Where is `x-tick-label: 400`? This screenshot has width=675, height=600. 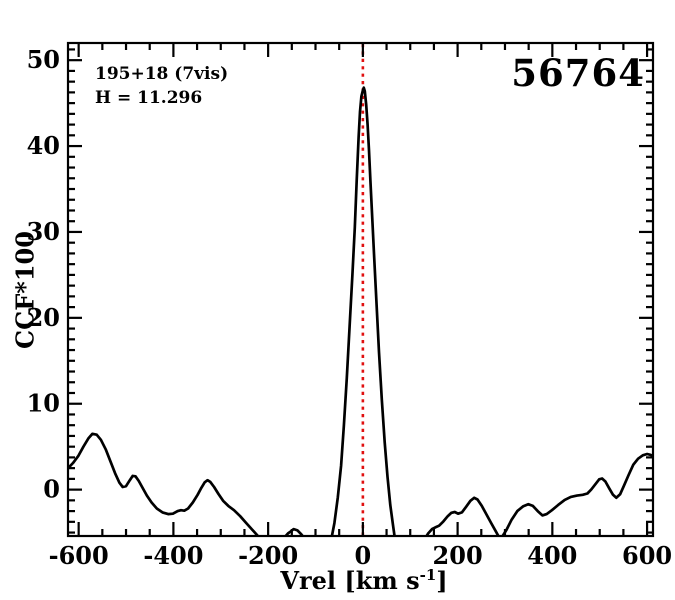 x-tick-label: 400 is located at coordinates (552, 555).